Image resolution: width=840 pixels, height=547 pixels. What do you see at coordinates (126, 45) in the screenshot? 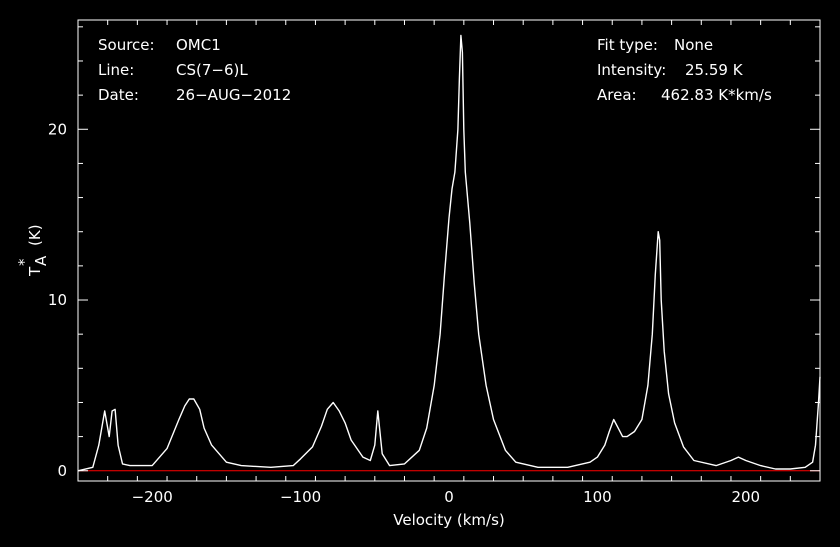
I see `info-source-key: Source:` at bounding box center [126, 45].